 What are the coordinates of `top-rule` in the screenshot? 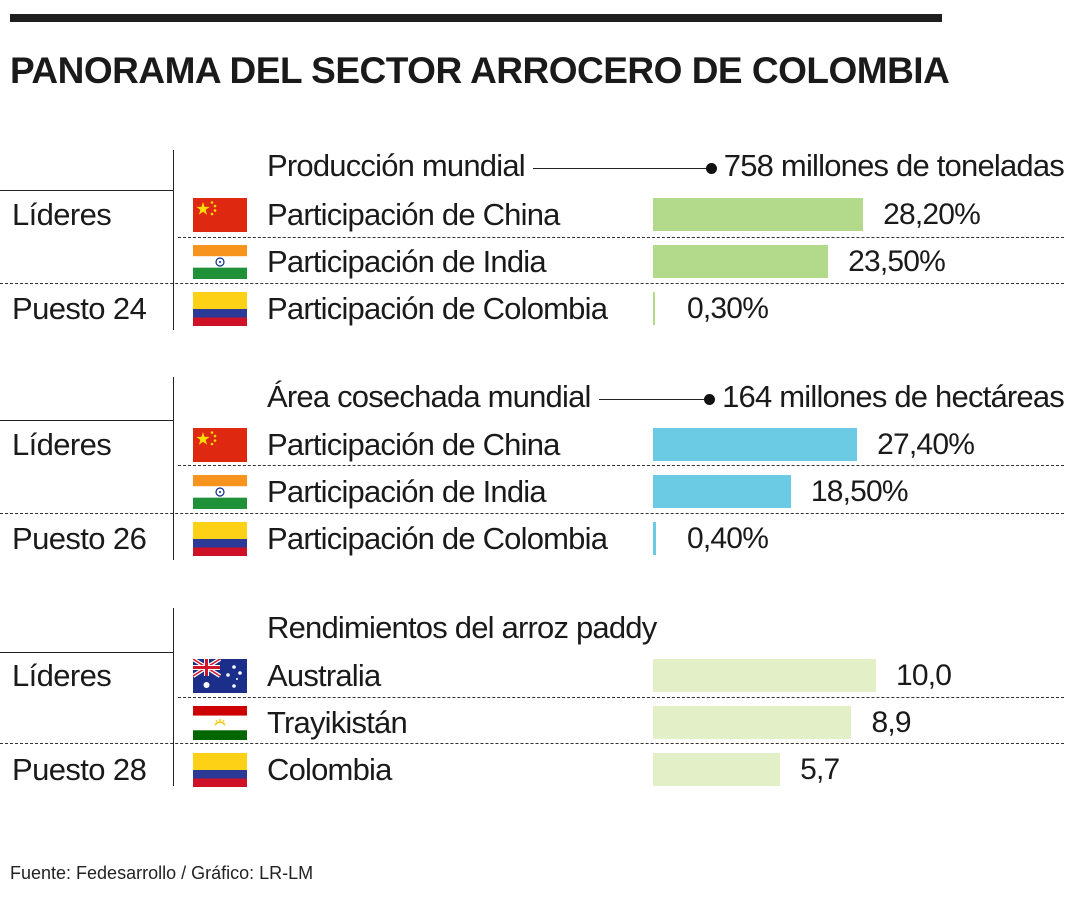 It's located at (476, 18).